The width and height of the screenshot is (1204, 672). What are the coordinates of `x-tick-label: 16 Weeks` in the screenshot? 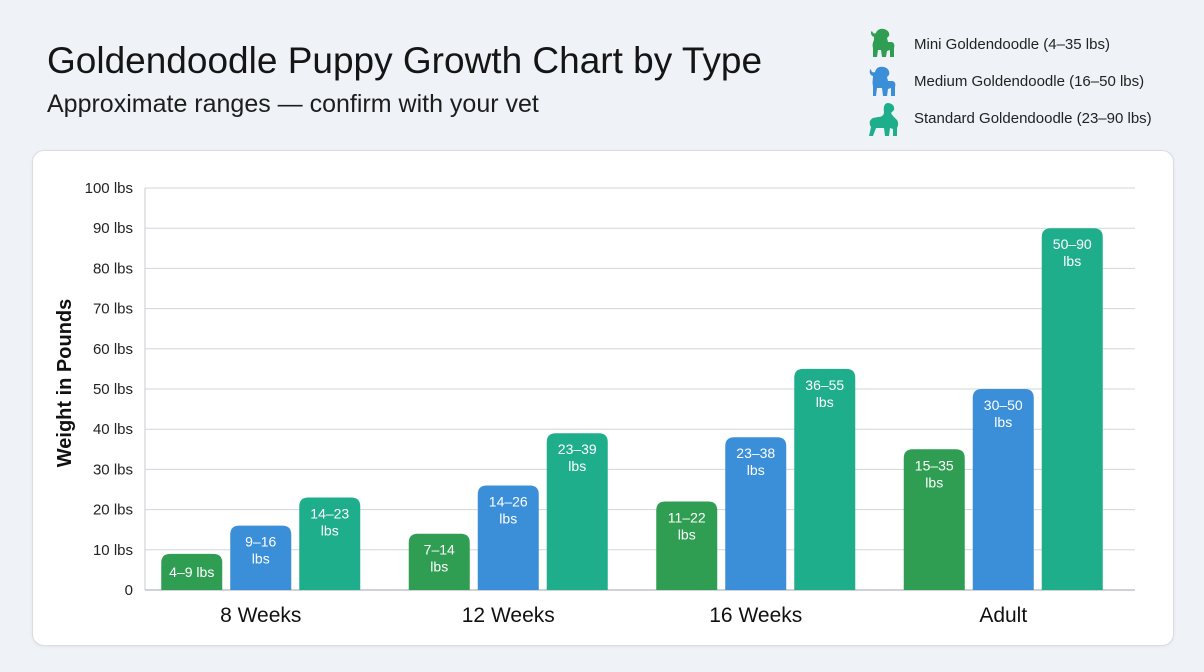 It's located at (755, 615).